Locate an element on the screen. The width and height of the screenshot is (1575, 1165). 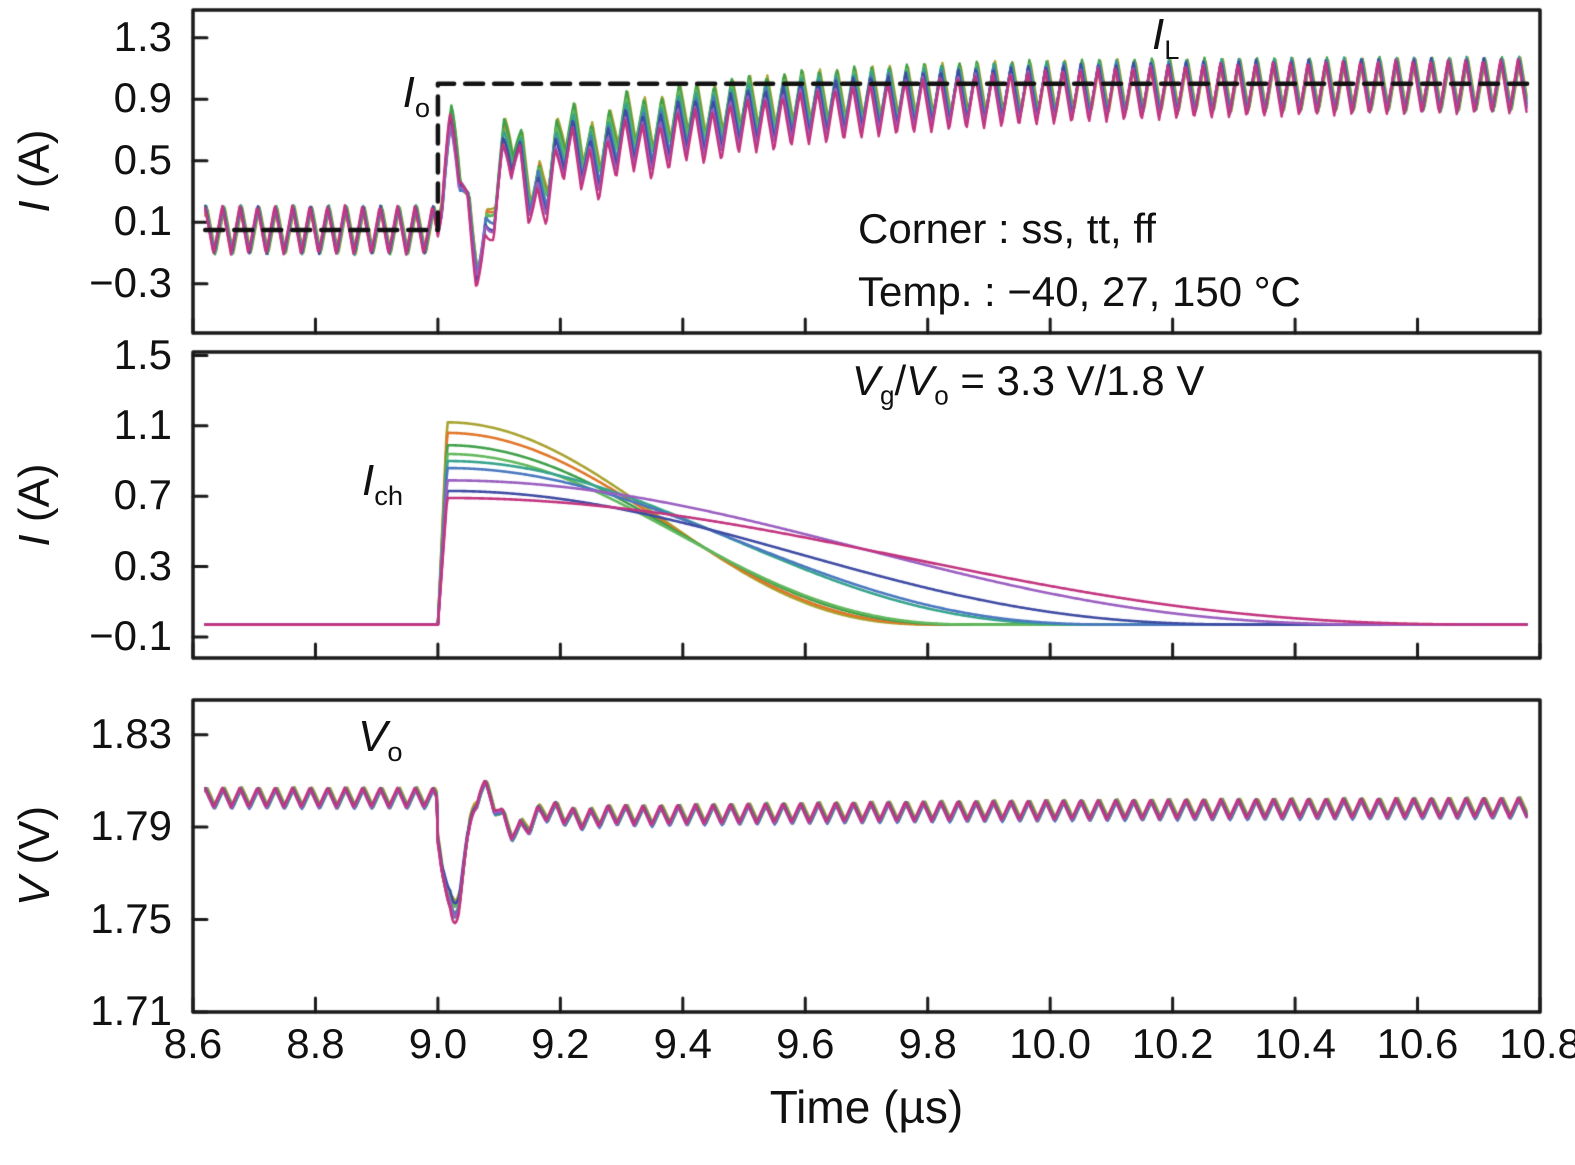
temperature-annotation: Temp. : −40, 27, 150 °C is located at coordinates (1079, 291).